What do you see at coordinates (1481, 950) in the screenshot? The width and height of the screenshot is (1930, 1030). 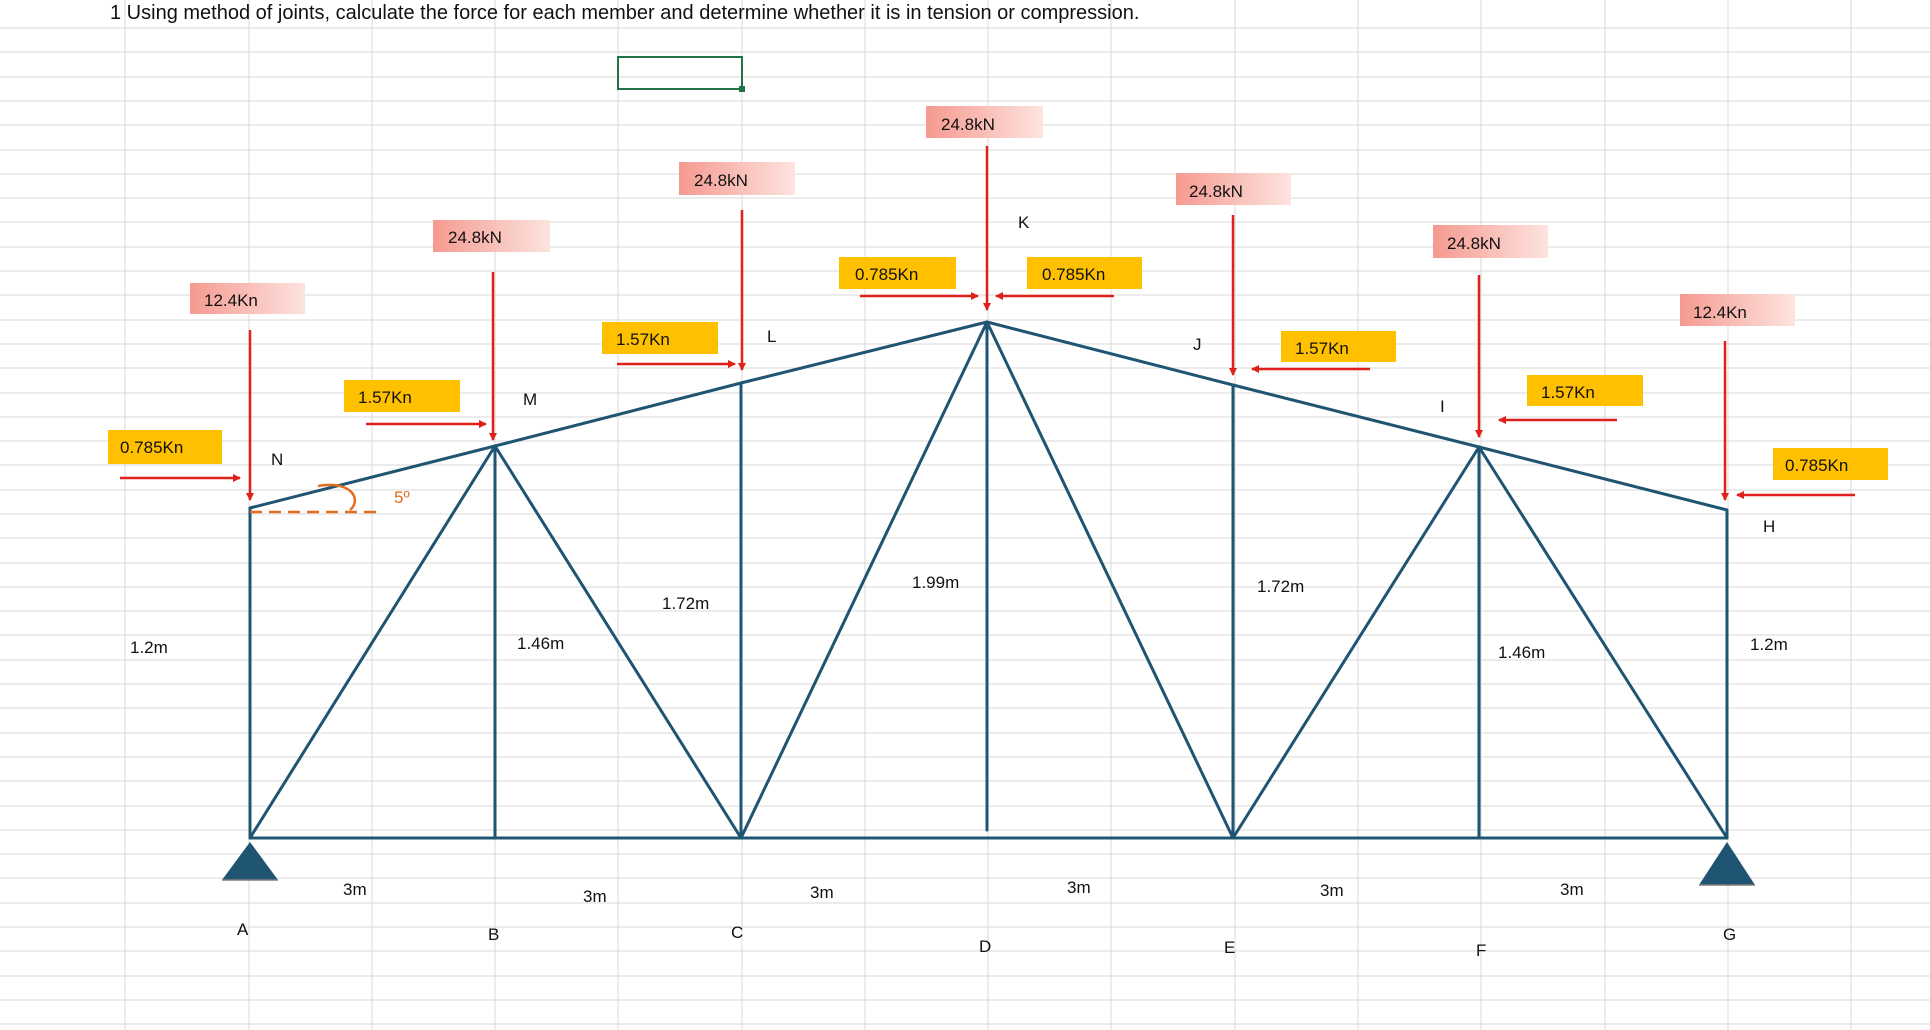 I see `joint-label-f: F` at bounding box center [1481, 950].